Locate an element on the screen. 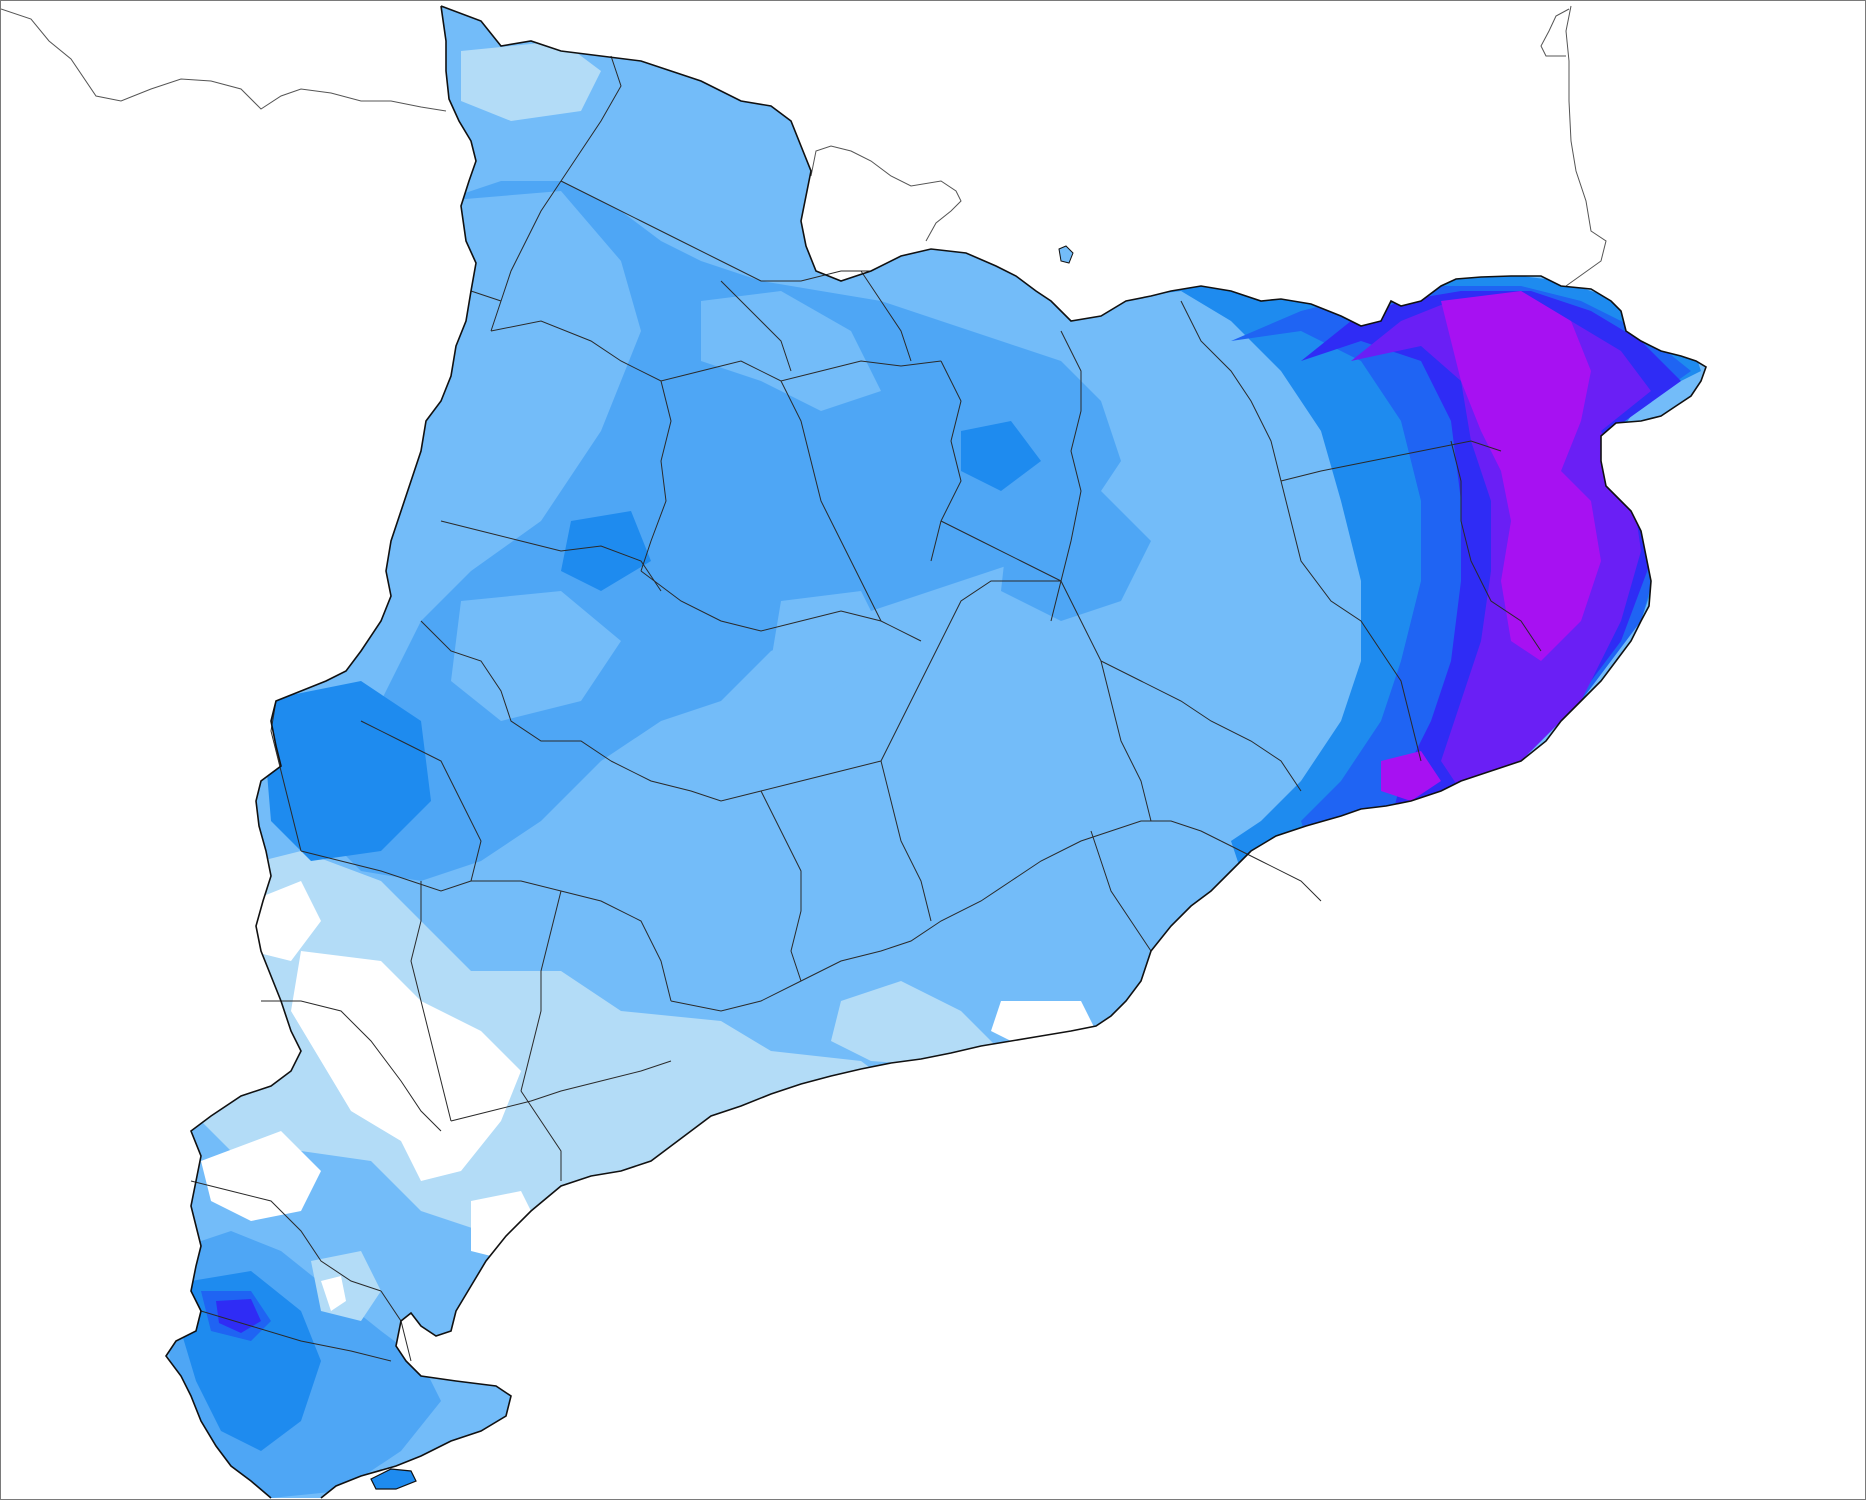  france-border-north-andorra is located at coordinates (886, 193).